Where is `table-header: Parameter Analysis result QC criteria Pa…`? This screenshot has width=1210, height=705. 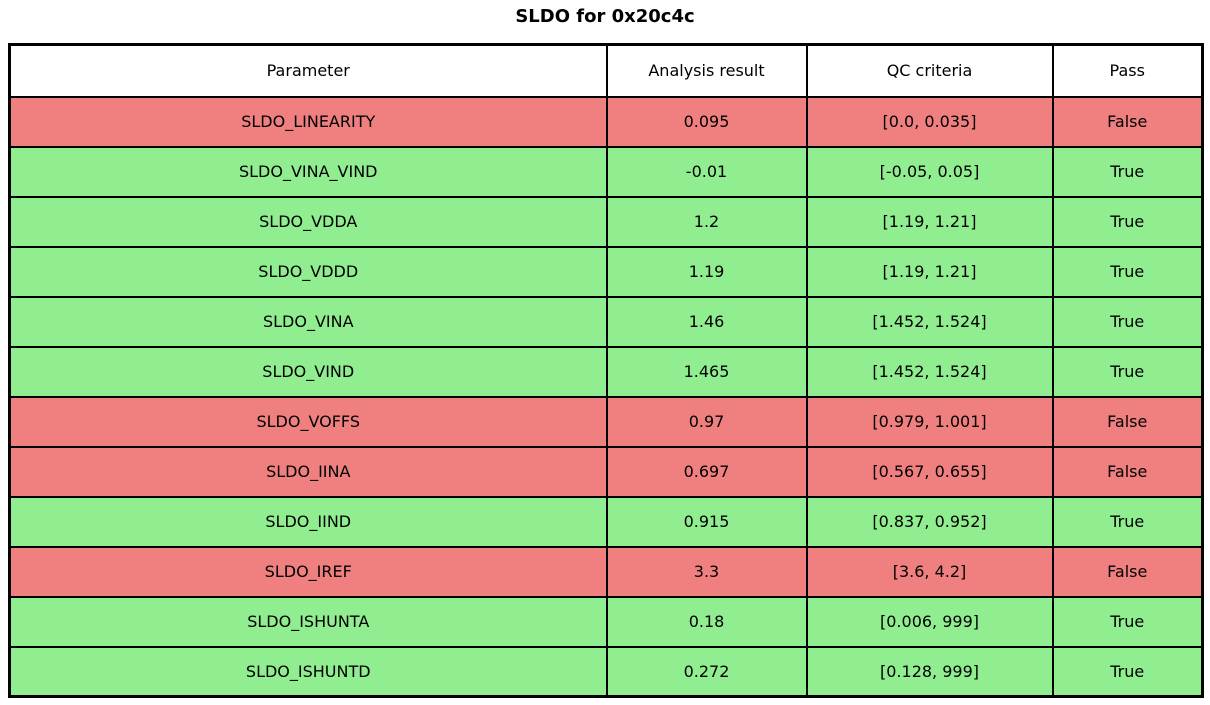 table-header: Parameter Analysis result QC criteria Pa… is located at coordinates (606, 70).